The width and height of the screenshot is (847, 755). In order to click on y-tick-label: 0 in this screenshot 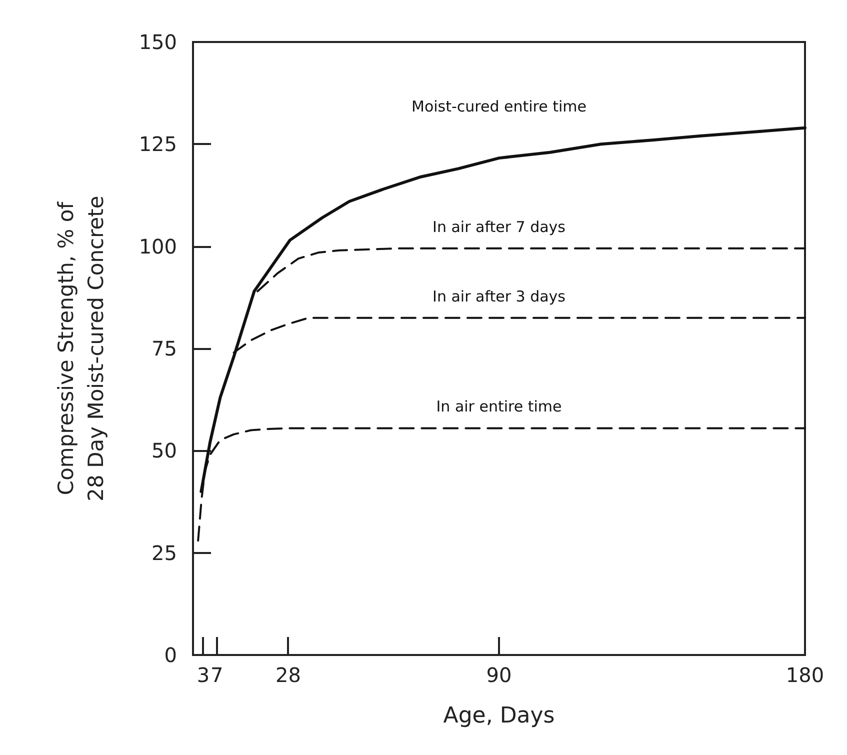, I will do `click(170, 655)`.